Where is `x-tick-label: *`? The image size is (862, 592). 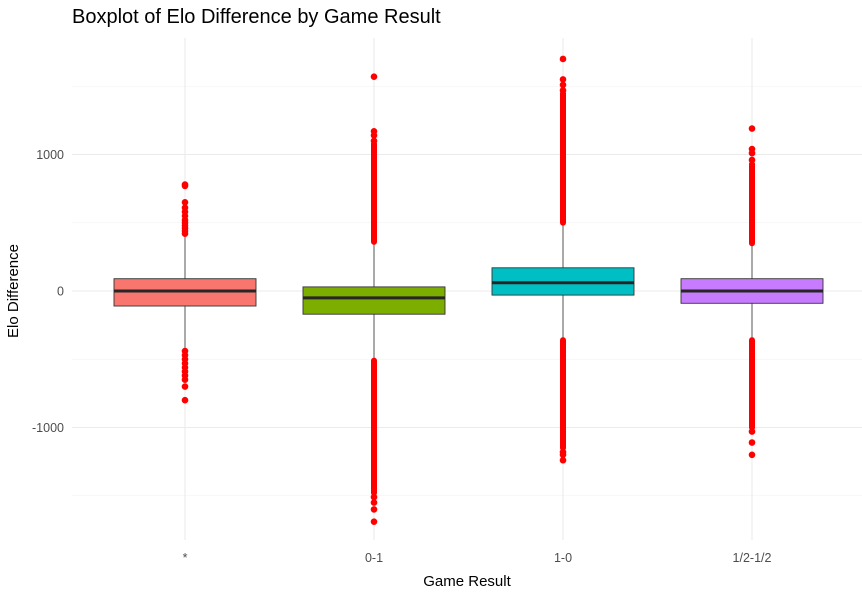 x-tick-label: * is located at coordinates (185, 558).